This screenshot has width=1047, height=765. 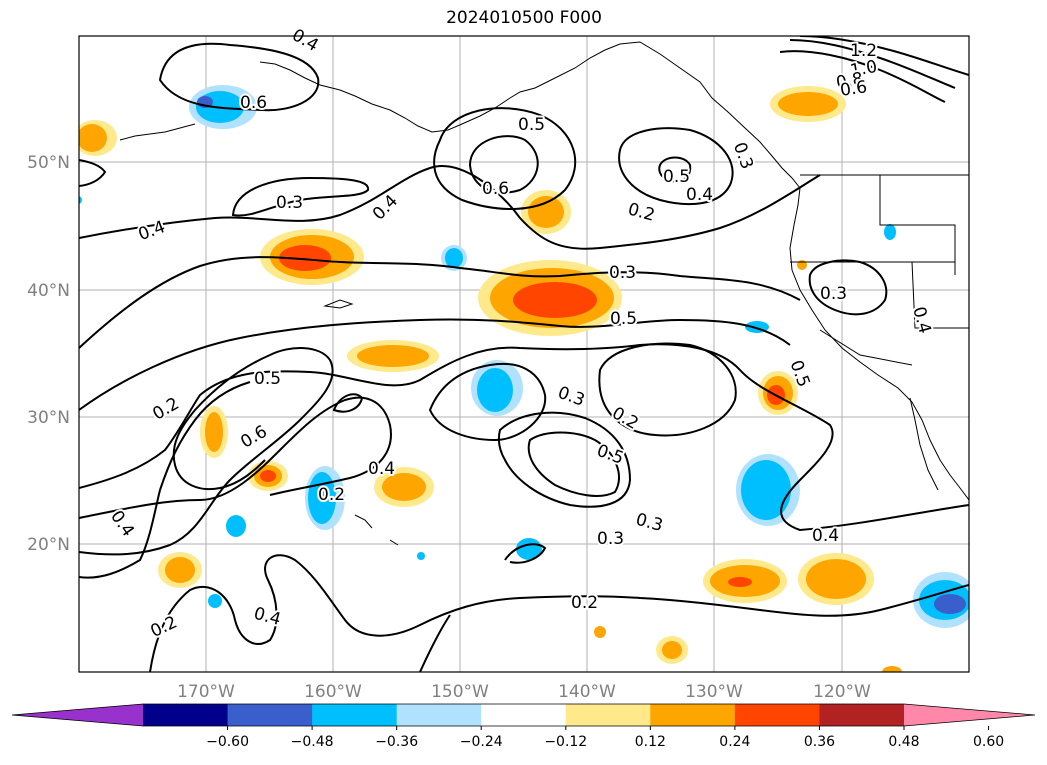 I want to click on lat-label: 30°N, so click(x=48, y=418).